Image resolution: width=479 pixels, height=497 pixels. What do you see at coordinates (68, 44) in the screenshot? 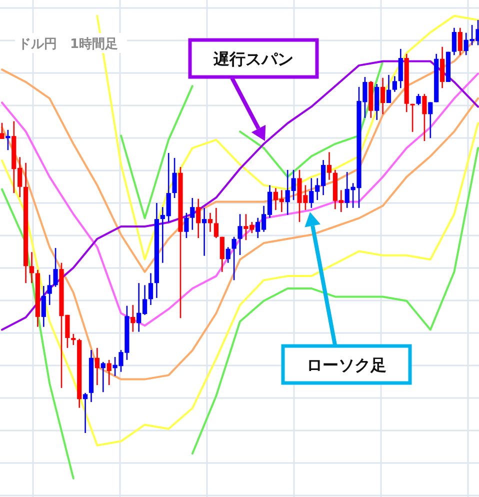
I see `text: ドル円 1時間足` at bounding box center [68, 44].